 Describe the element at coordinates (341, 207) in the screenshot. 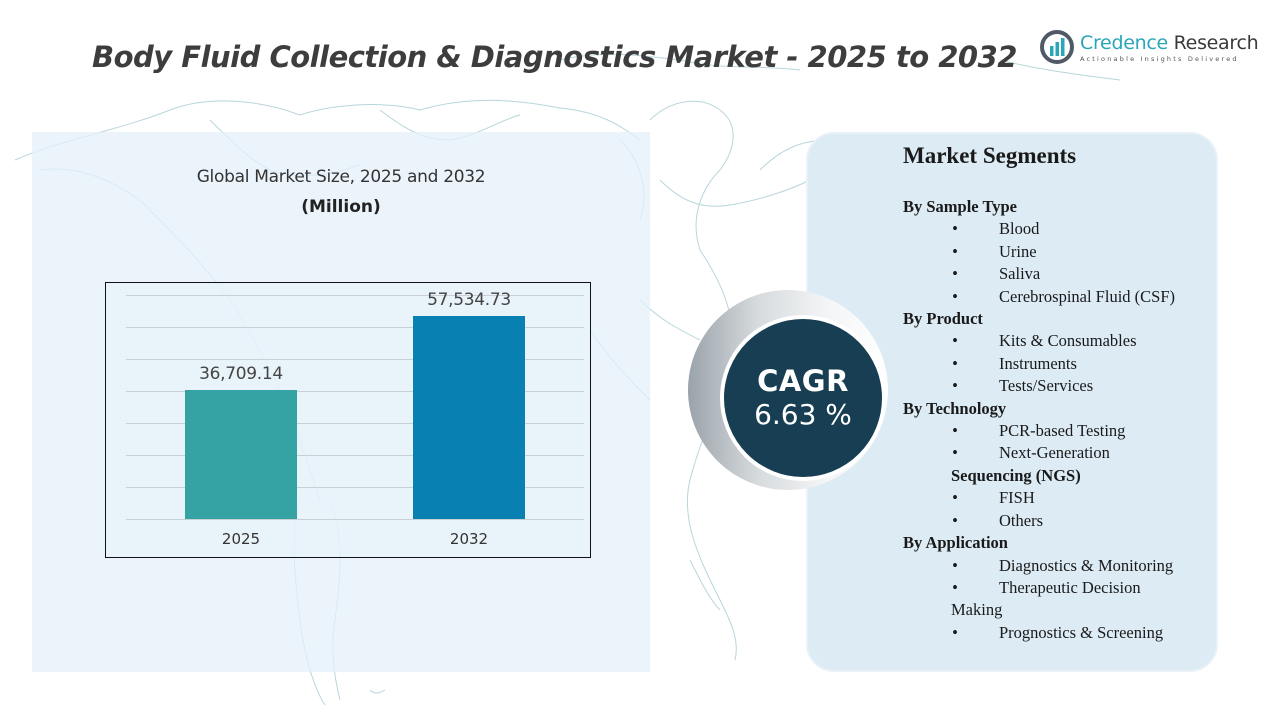

I see `chart-unit: (Million)` at that location.